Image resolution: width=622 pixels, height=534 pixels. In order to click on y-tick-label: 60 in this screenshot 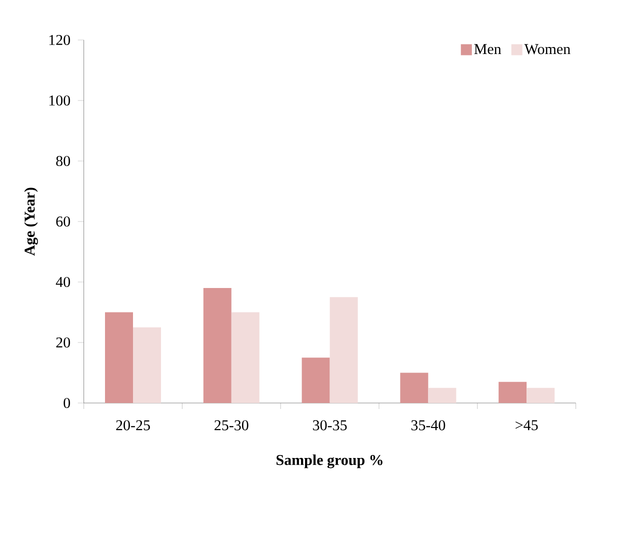, I will do `click(63, 221)`.